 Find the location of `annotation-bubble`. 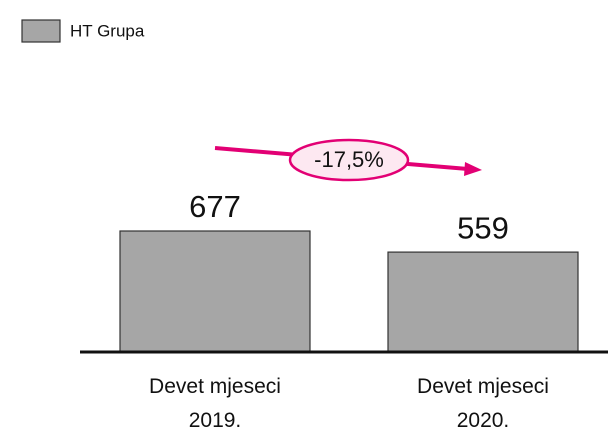

annotation-bubble is located at coordinates (349, 160).